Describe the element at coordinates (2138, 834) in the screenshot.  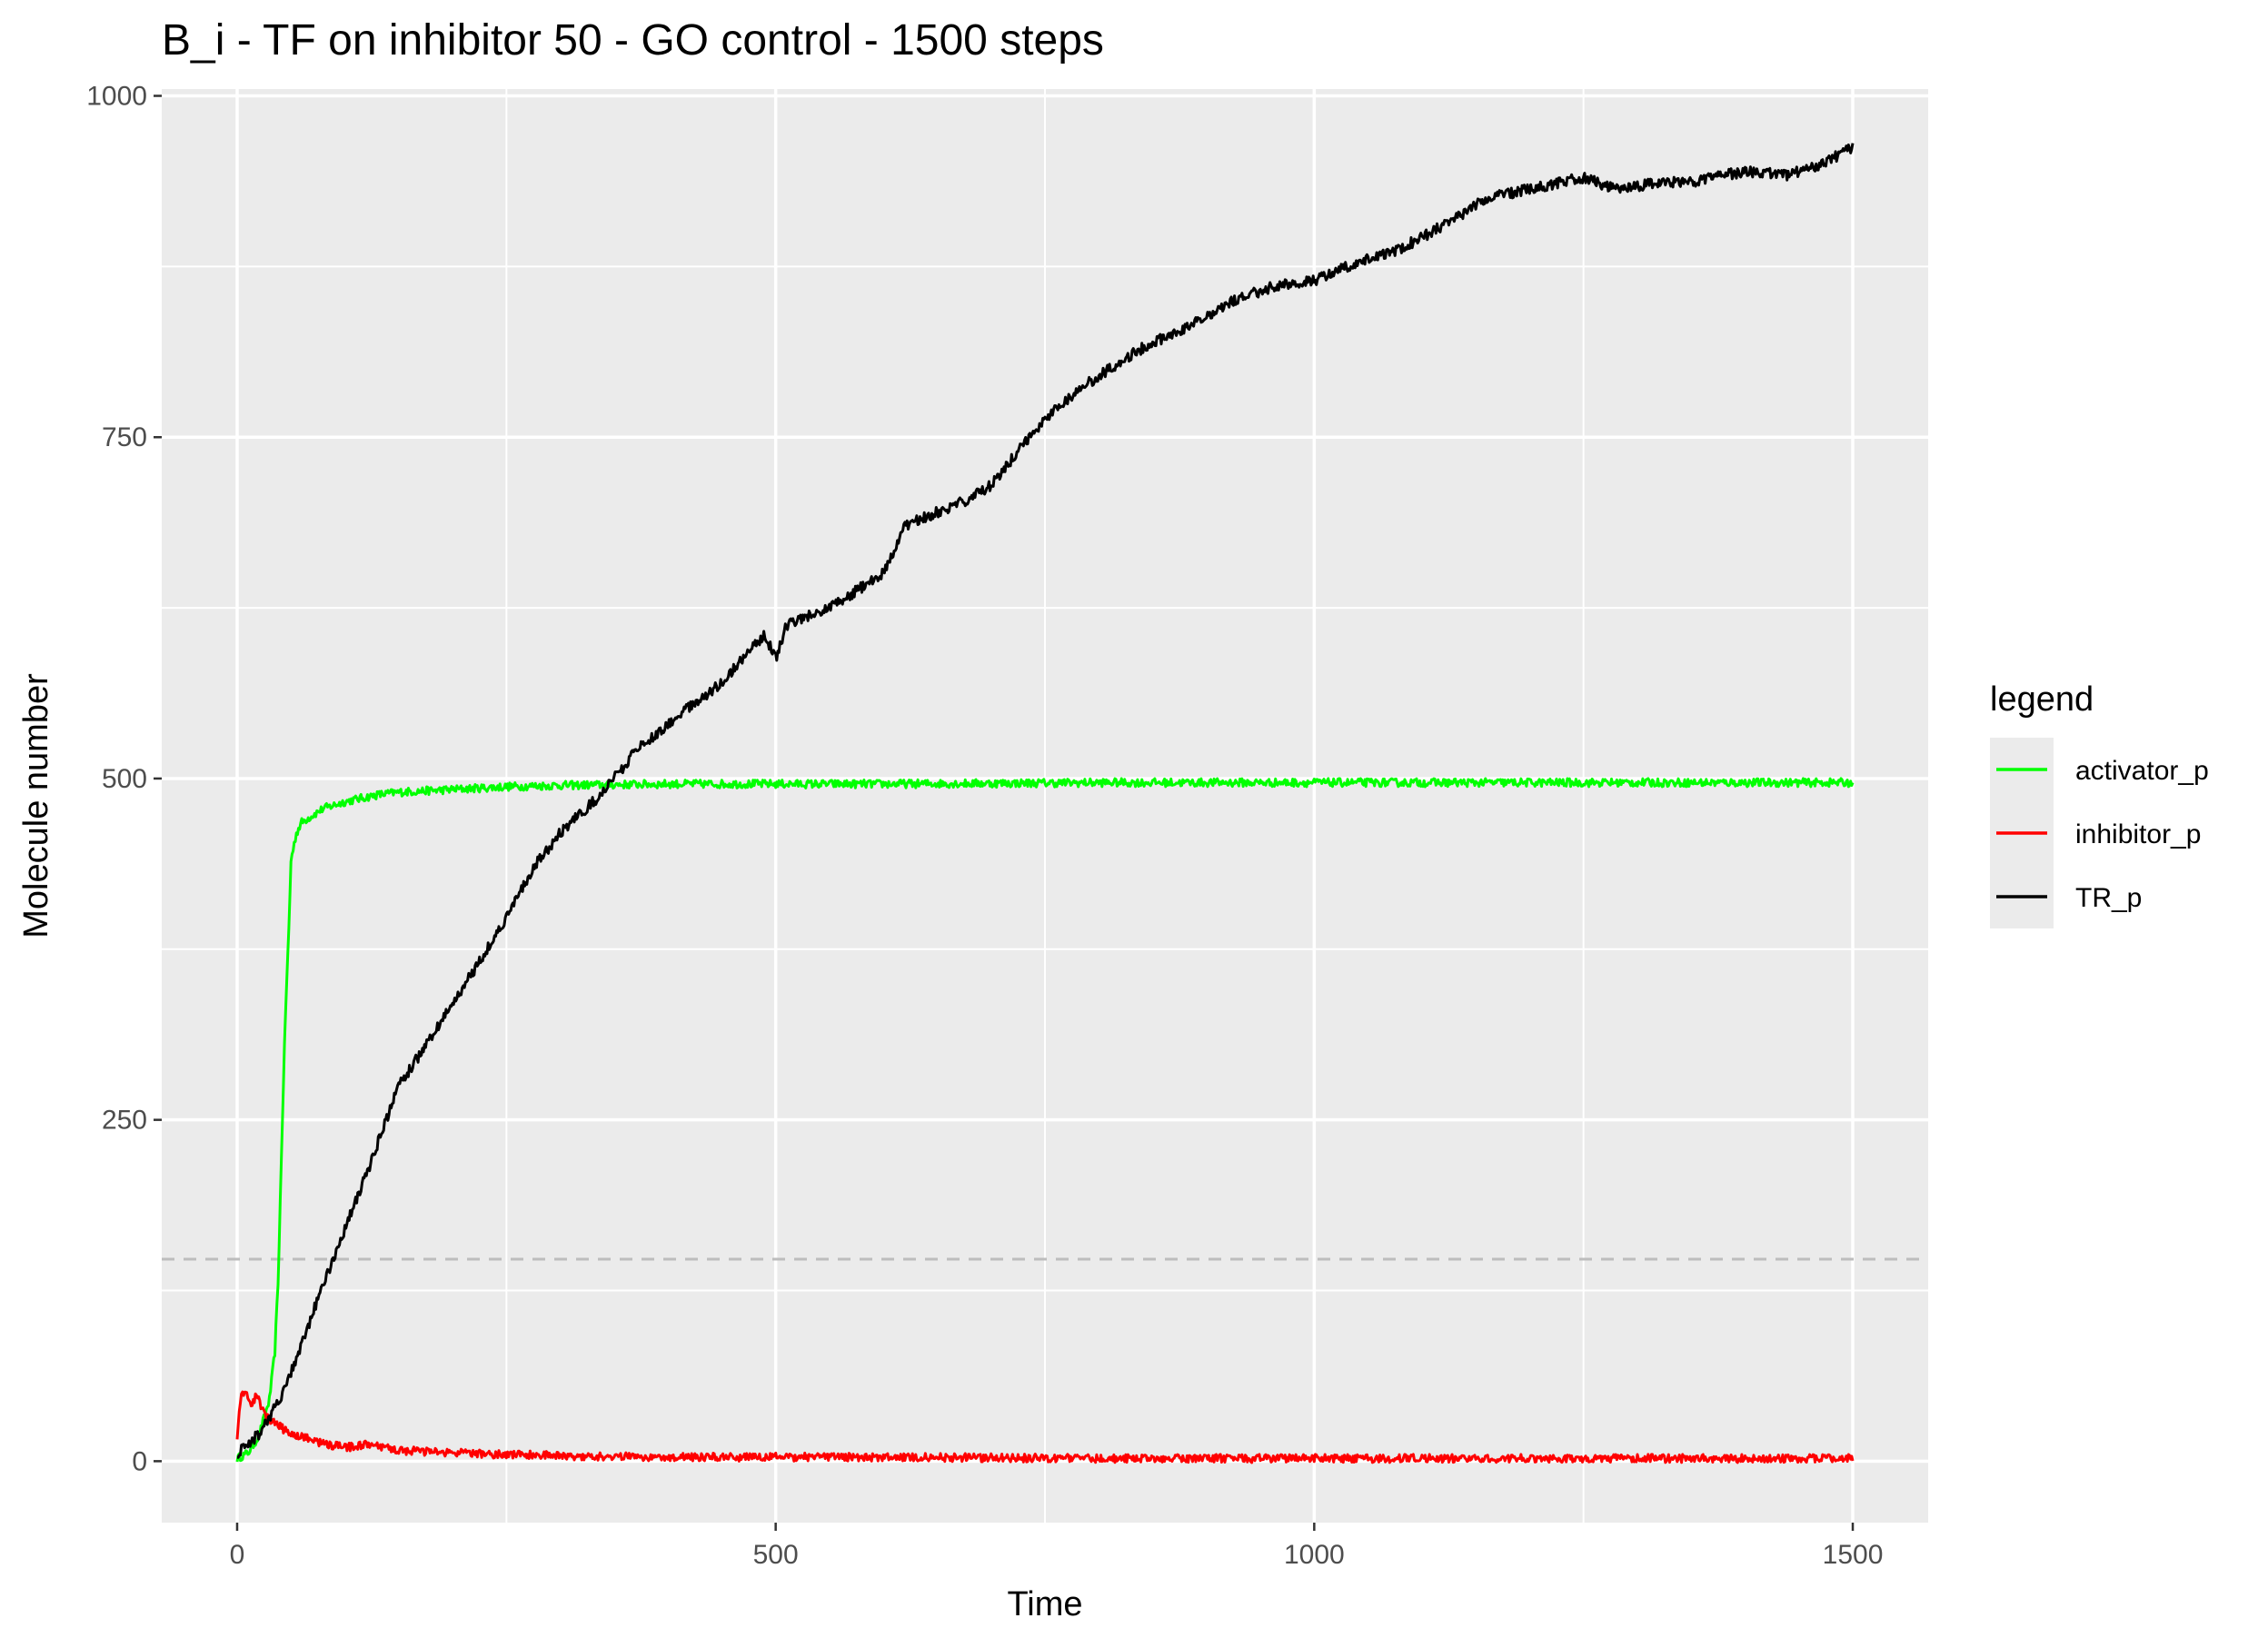
I see `legend-label: inhibitor_p` at that location.